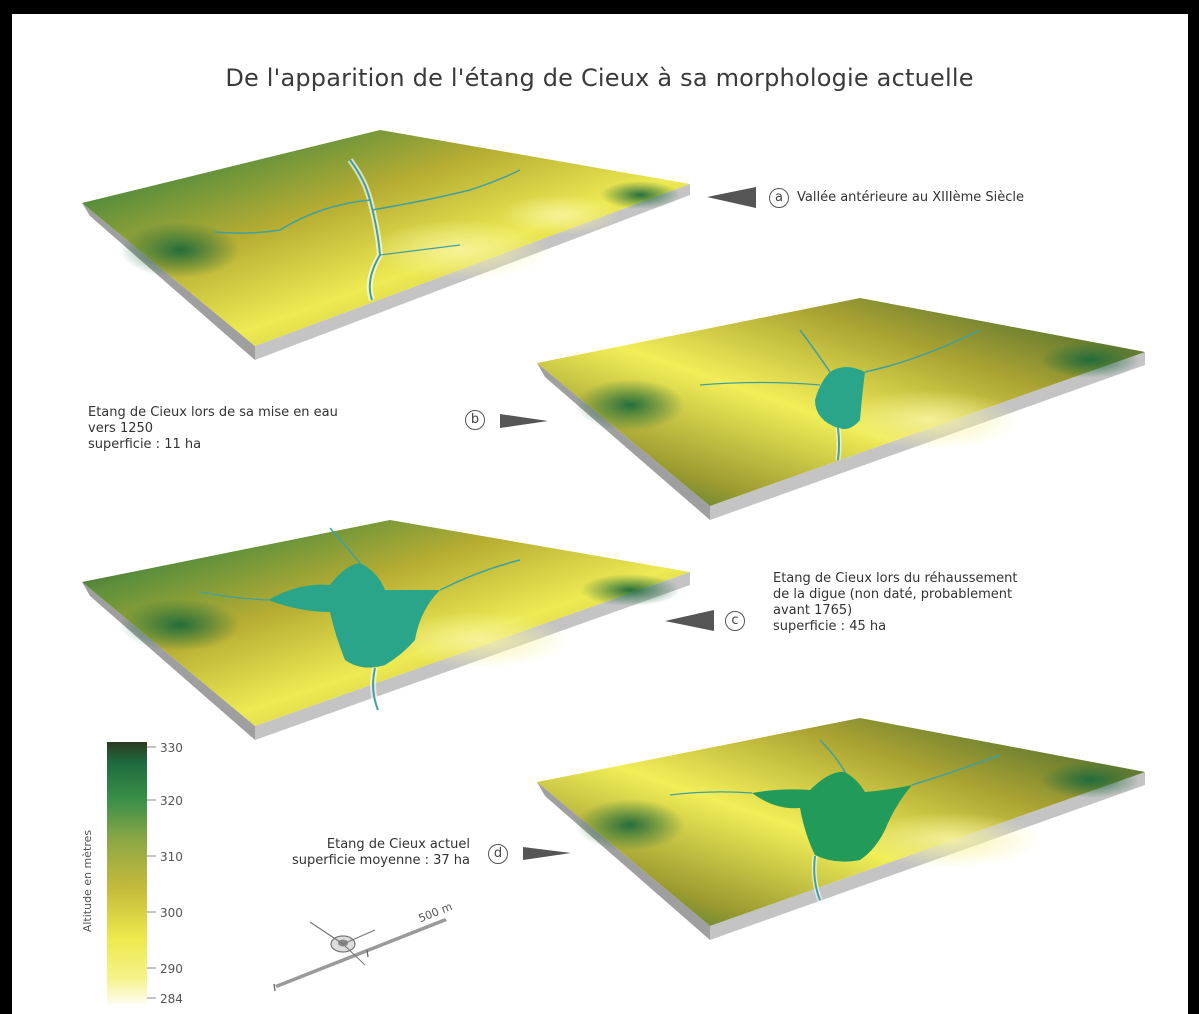 This screenshot has height=1014, width=1199. I want to click on north-arrow-icon, so click(342, 943).